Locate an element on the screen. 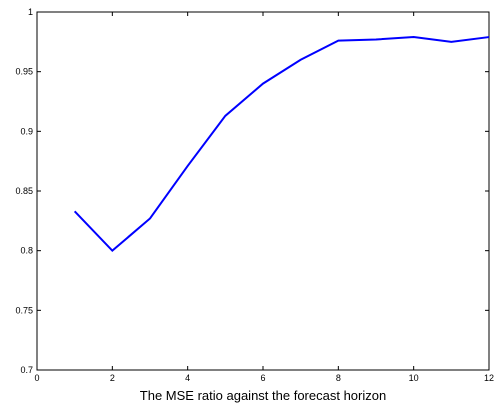  y-tick-label: 0.9 is located at coordinates (26, 131).